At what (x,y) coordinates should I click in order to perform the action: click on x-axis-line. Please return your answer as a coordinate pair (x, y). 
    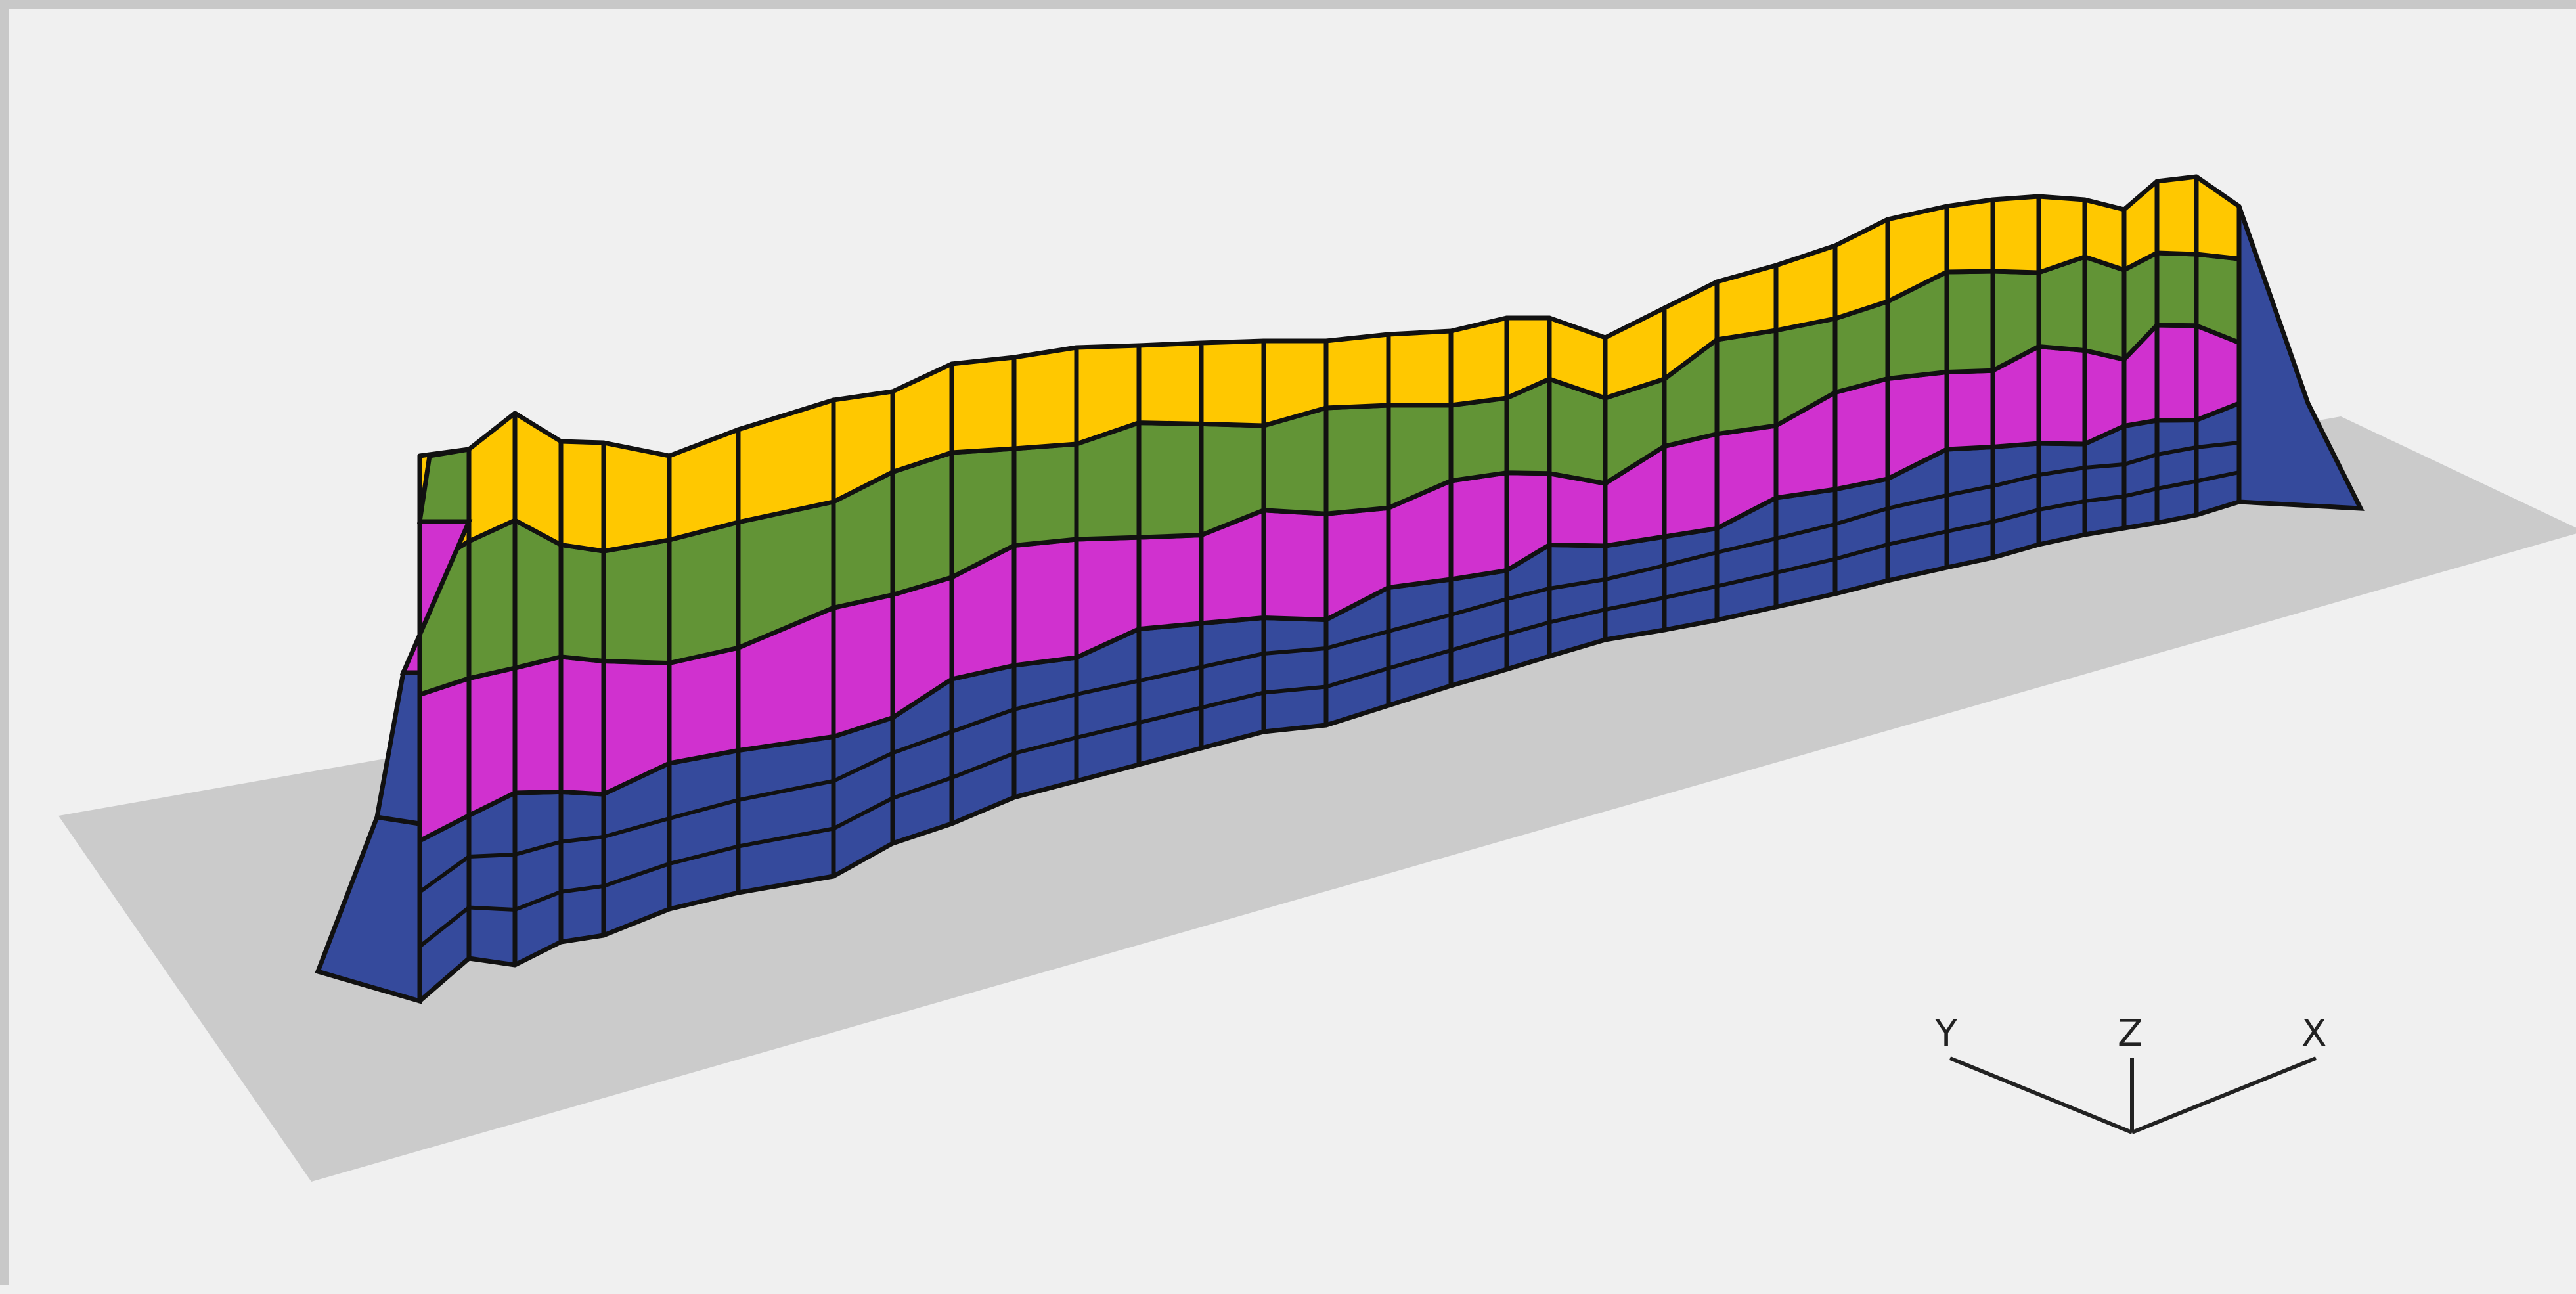
    Looking at the image, I should click on (2224, 1095).